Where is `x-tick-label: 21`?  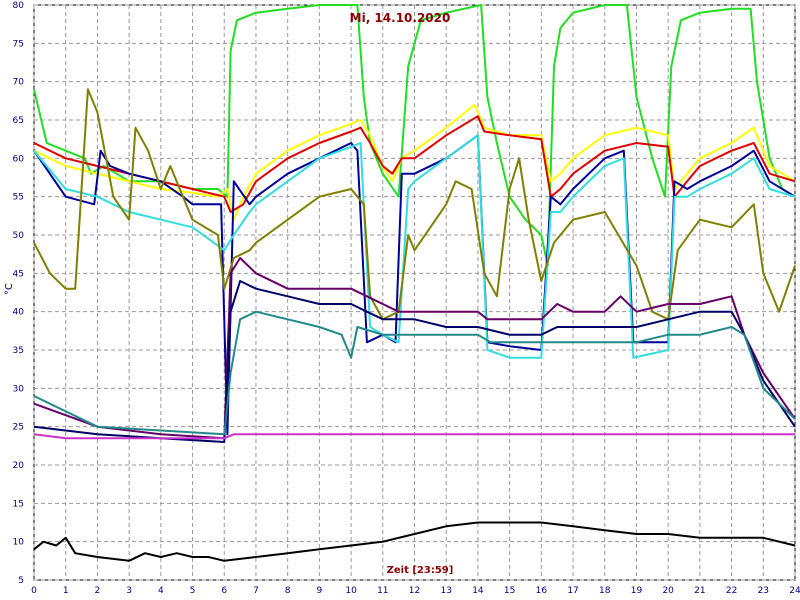
x-tick-label: 21 is located at coordinates (699, 591).